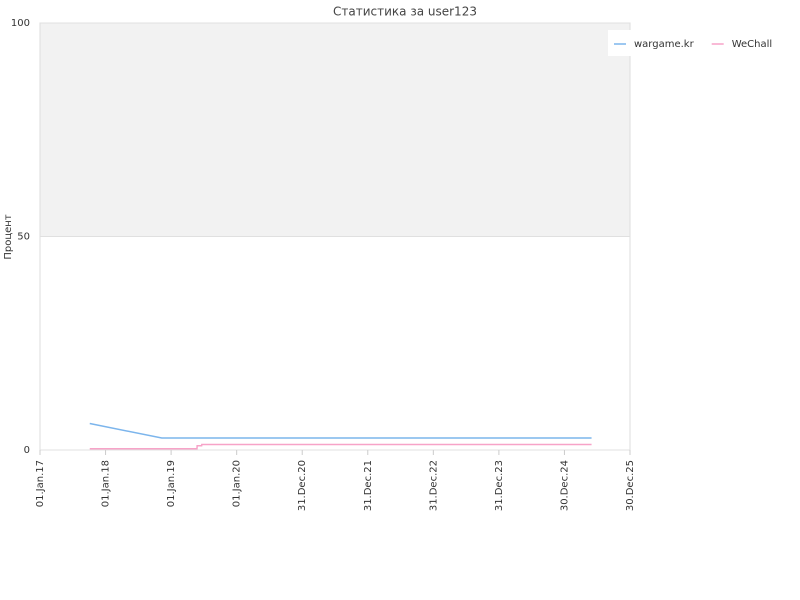 The image size is (800, 600). What do you see at coordinates (564, 485) in the screenshot?
I see `x-tick-label: 30.Dec.24` at bounding box center [564, 485].